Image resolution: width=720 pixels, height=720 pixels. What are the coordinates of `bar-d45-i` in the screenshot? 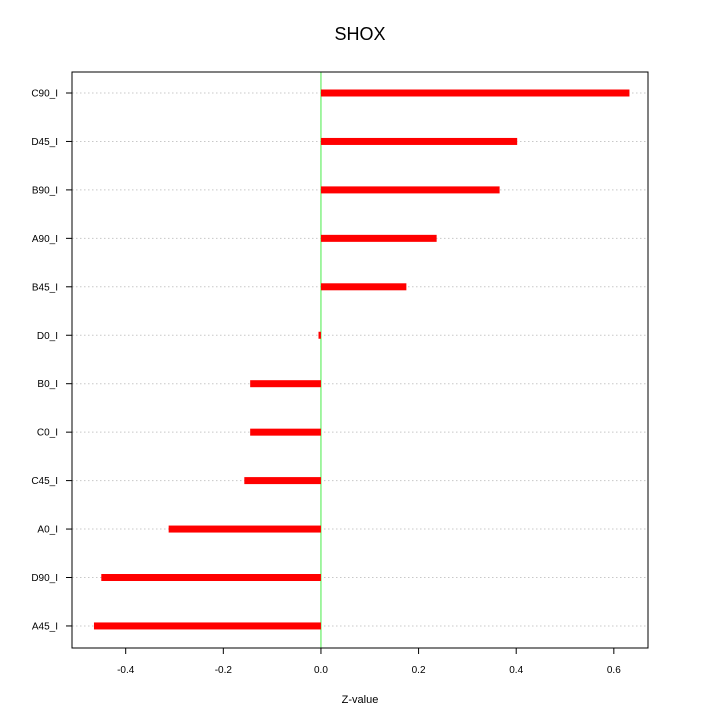 It's located at (419, 141).